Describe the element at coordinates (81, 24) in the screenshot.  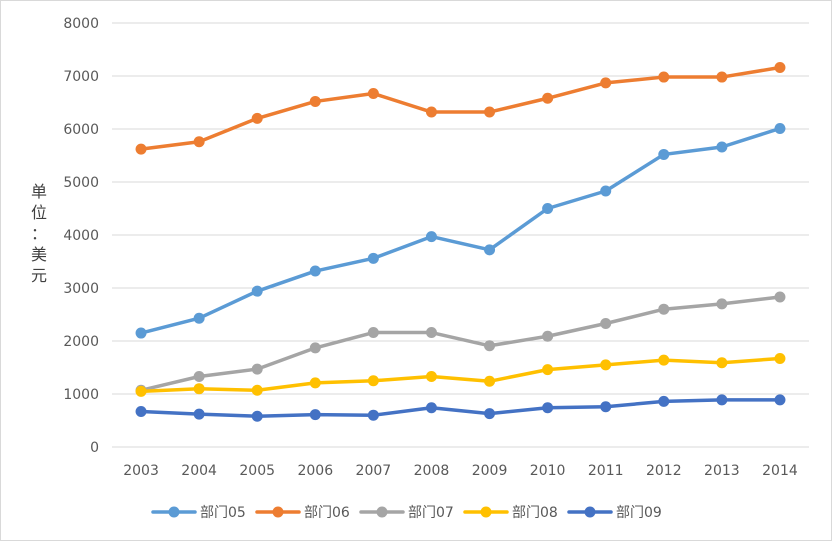
I see `y-tick-label: 8000` at that location.